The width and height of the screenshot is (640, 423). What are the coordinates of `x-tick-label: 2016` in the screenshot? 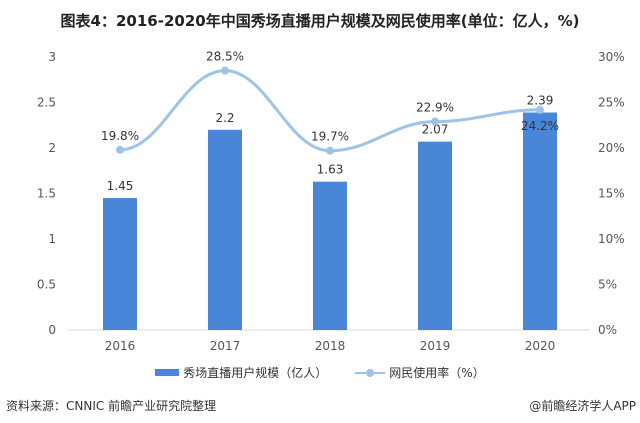 It's located at (120, 346).